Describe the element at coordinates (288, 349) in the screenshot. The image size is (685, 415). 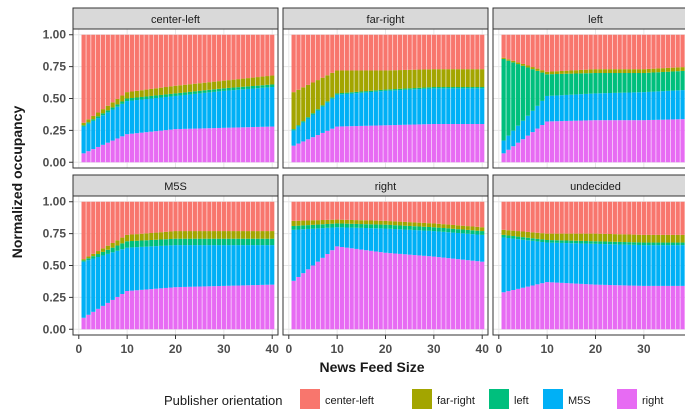
I see `x-tick-label: 0` at that location.